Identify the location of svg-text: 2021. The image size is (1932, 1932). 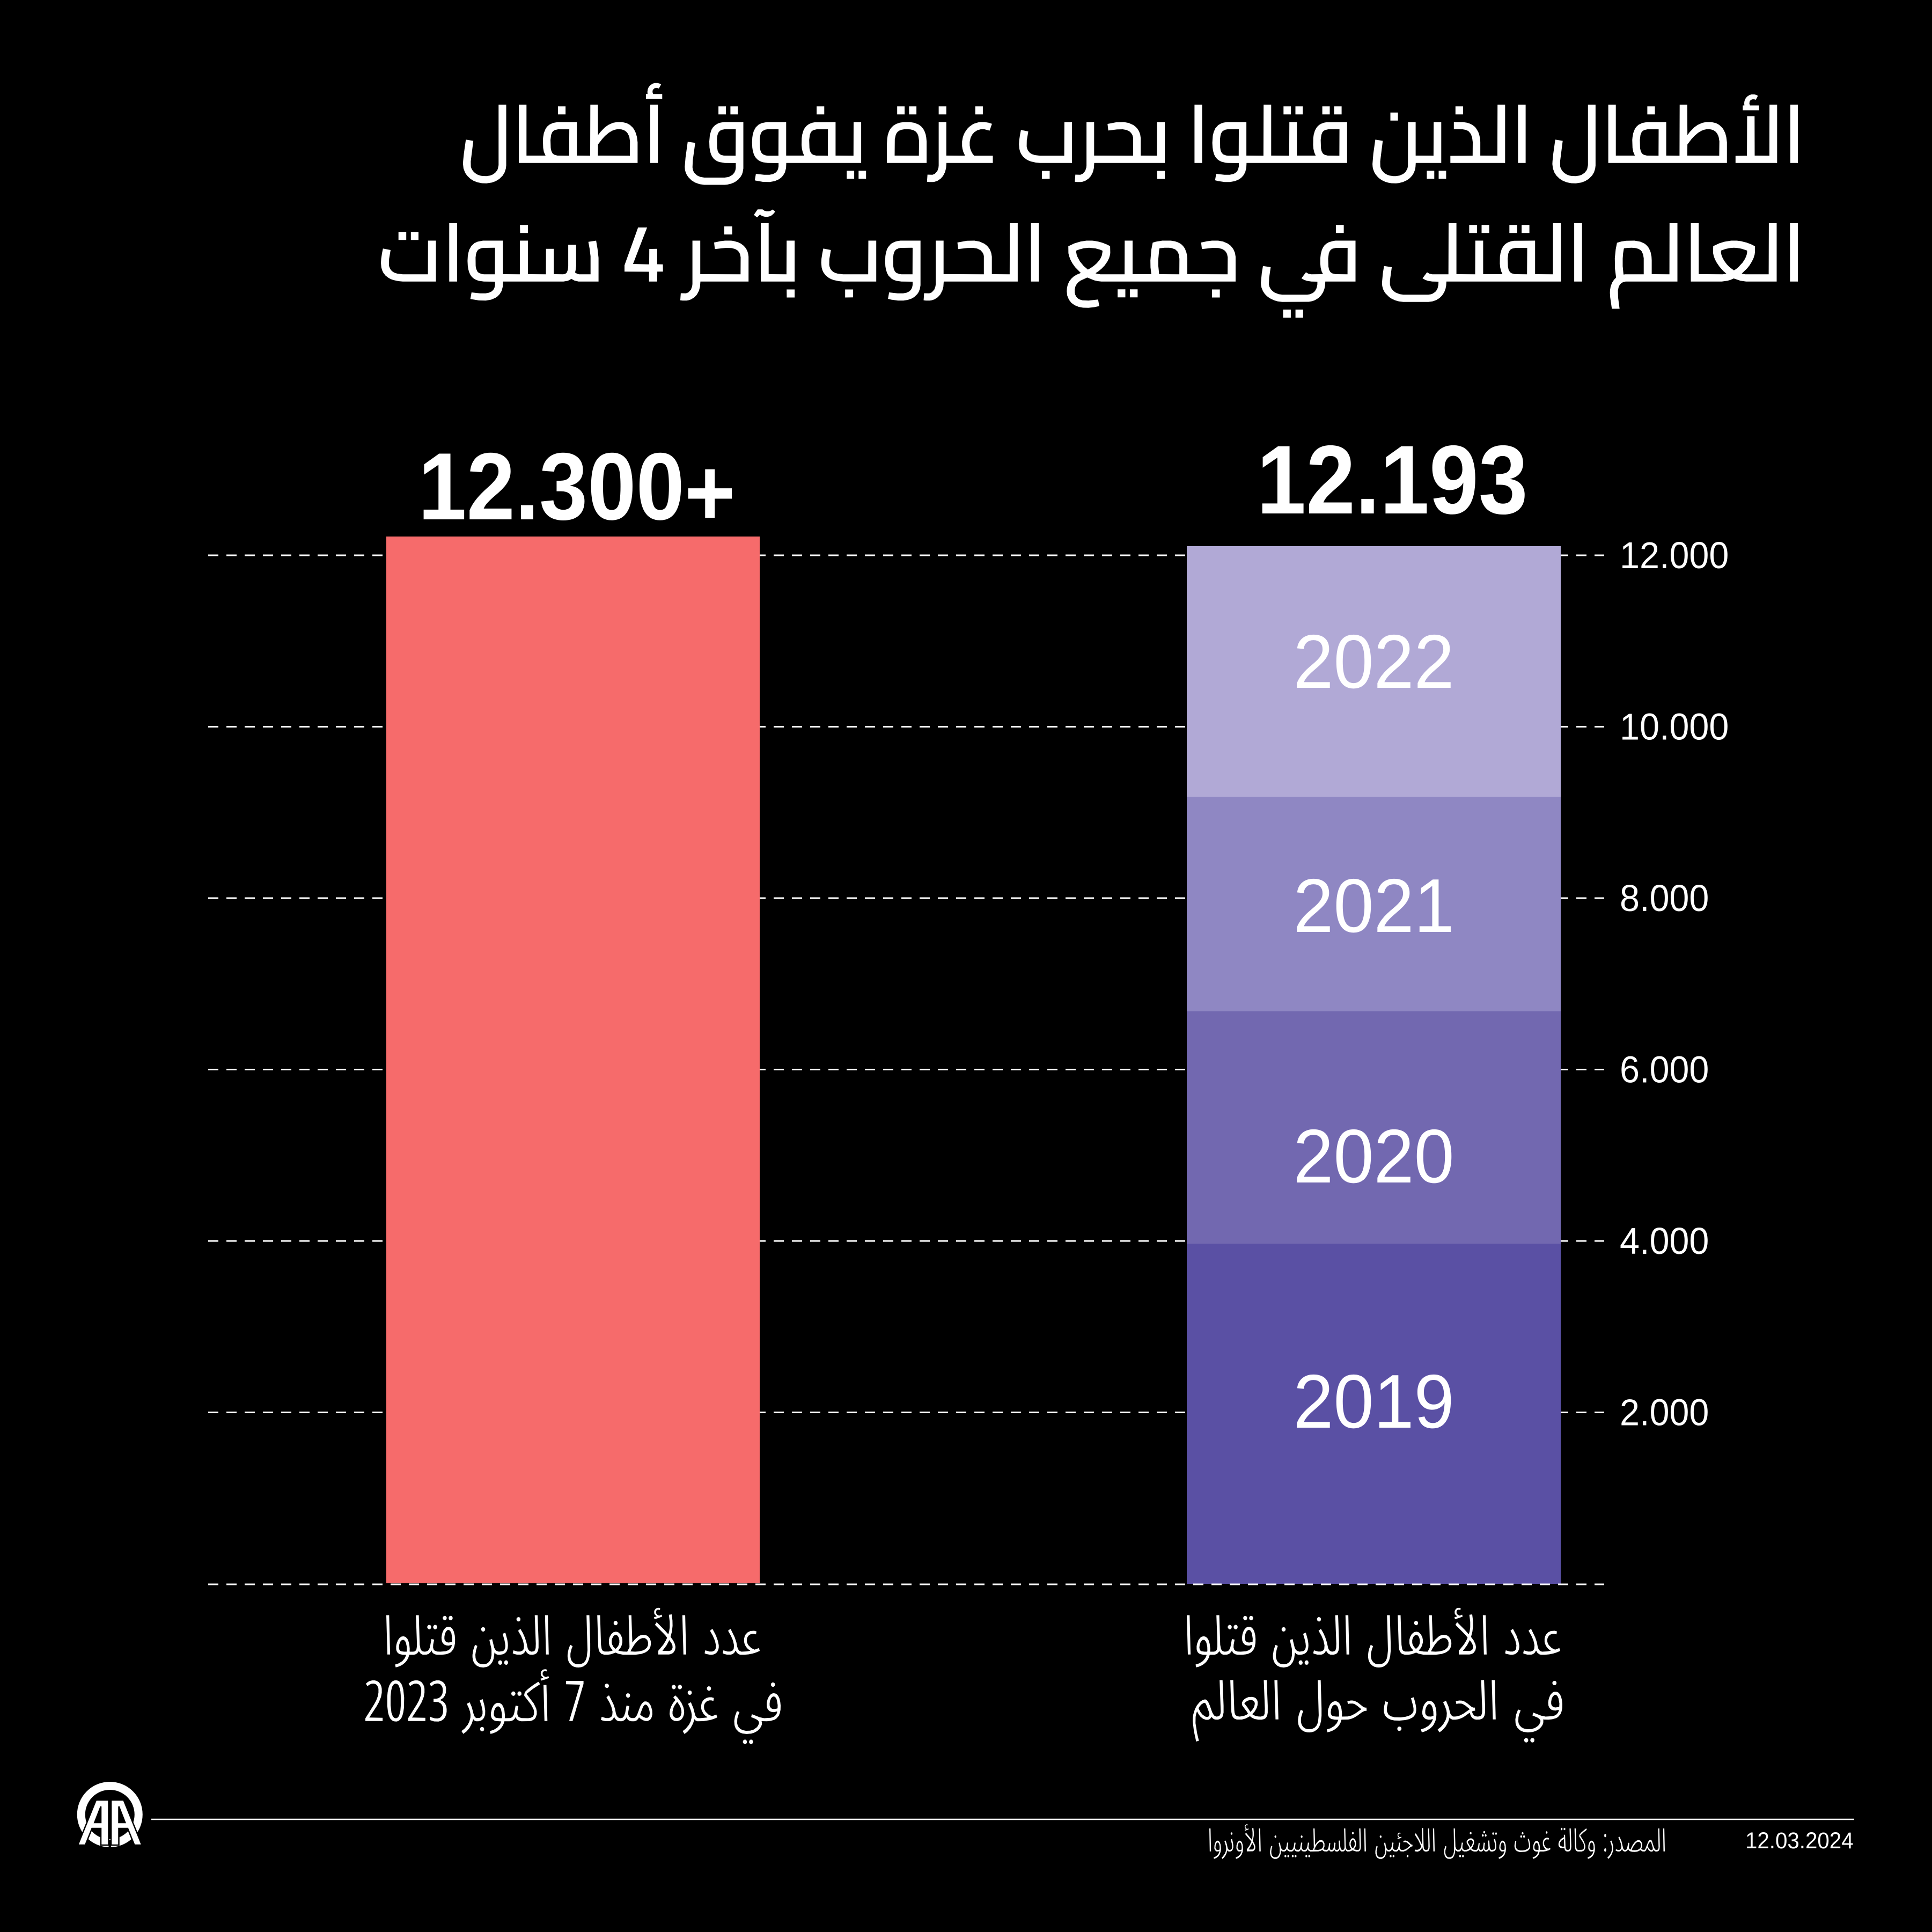
(1373, 906).